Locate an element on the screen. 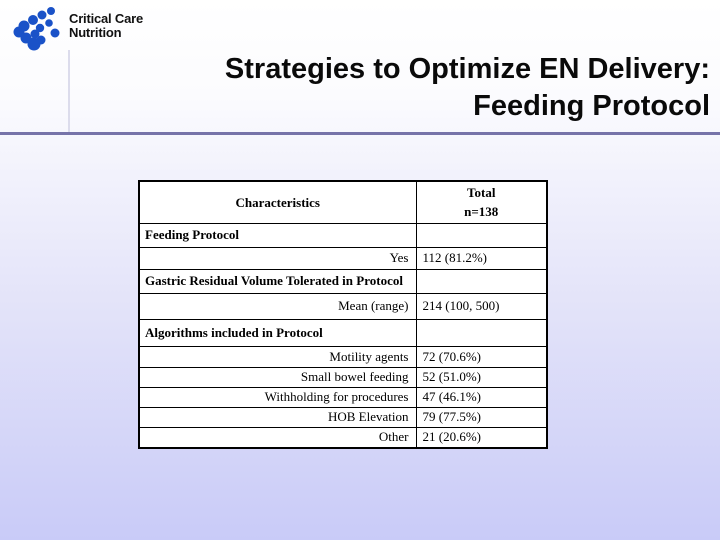 The height and width of the screenshot is (540, 720). left-accent-line is located at coordinates (69, 91).